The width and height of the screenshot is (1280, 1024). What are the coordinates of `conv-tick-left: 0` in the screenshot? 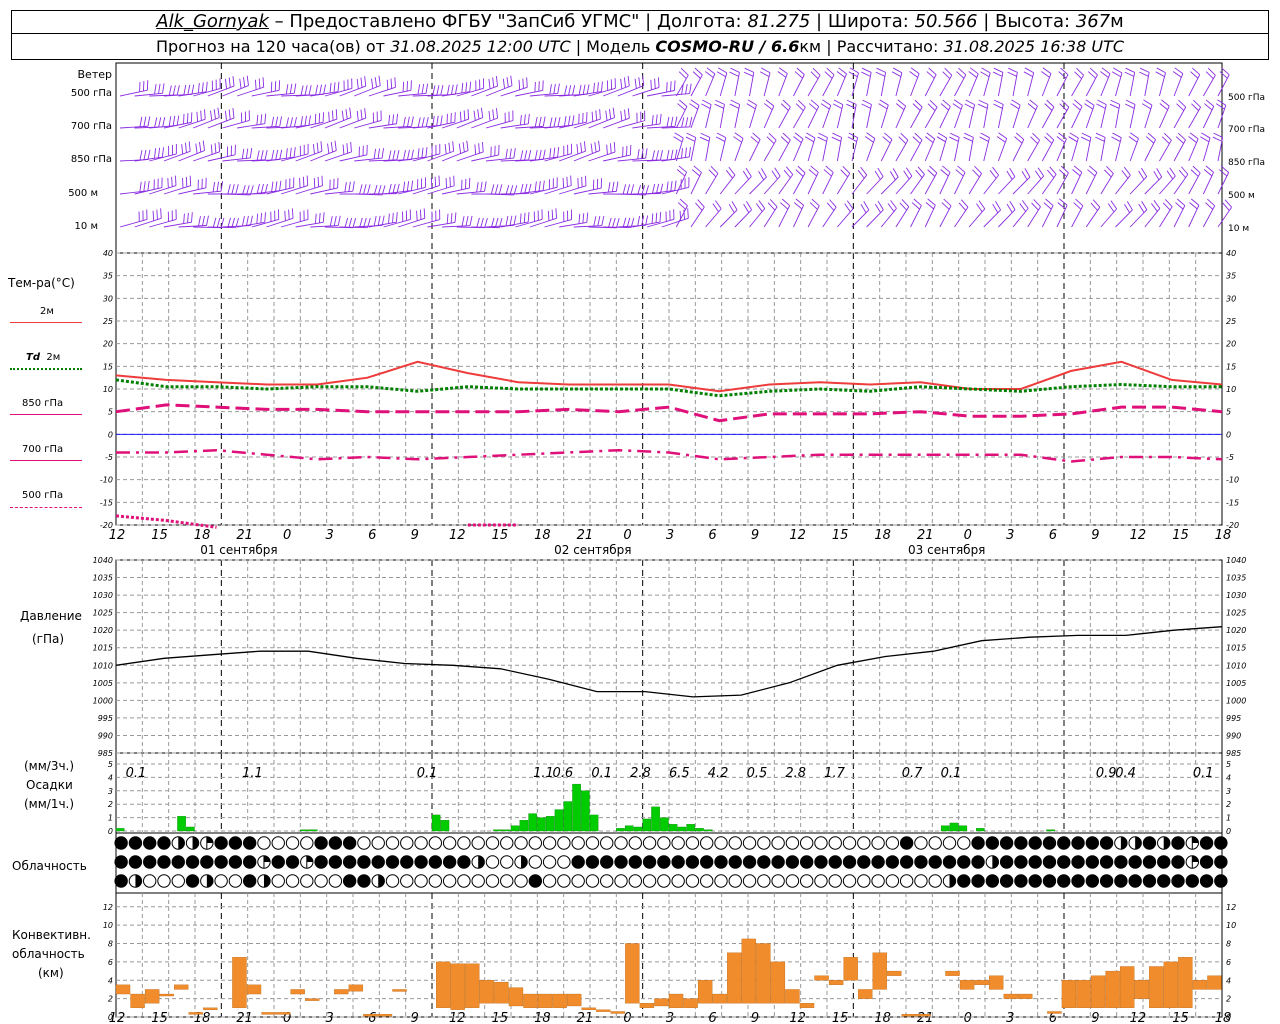 It's located at (110, 1017).